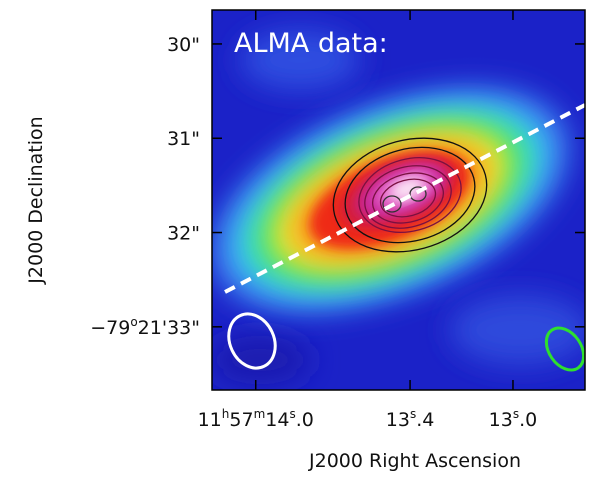 This screenshot has height=480, width=593. I want to click on tick-label-part: 21'33", so click(169, 328).